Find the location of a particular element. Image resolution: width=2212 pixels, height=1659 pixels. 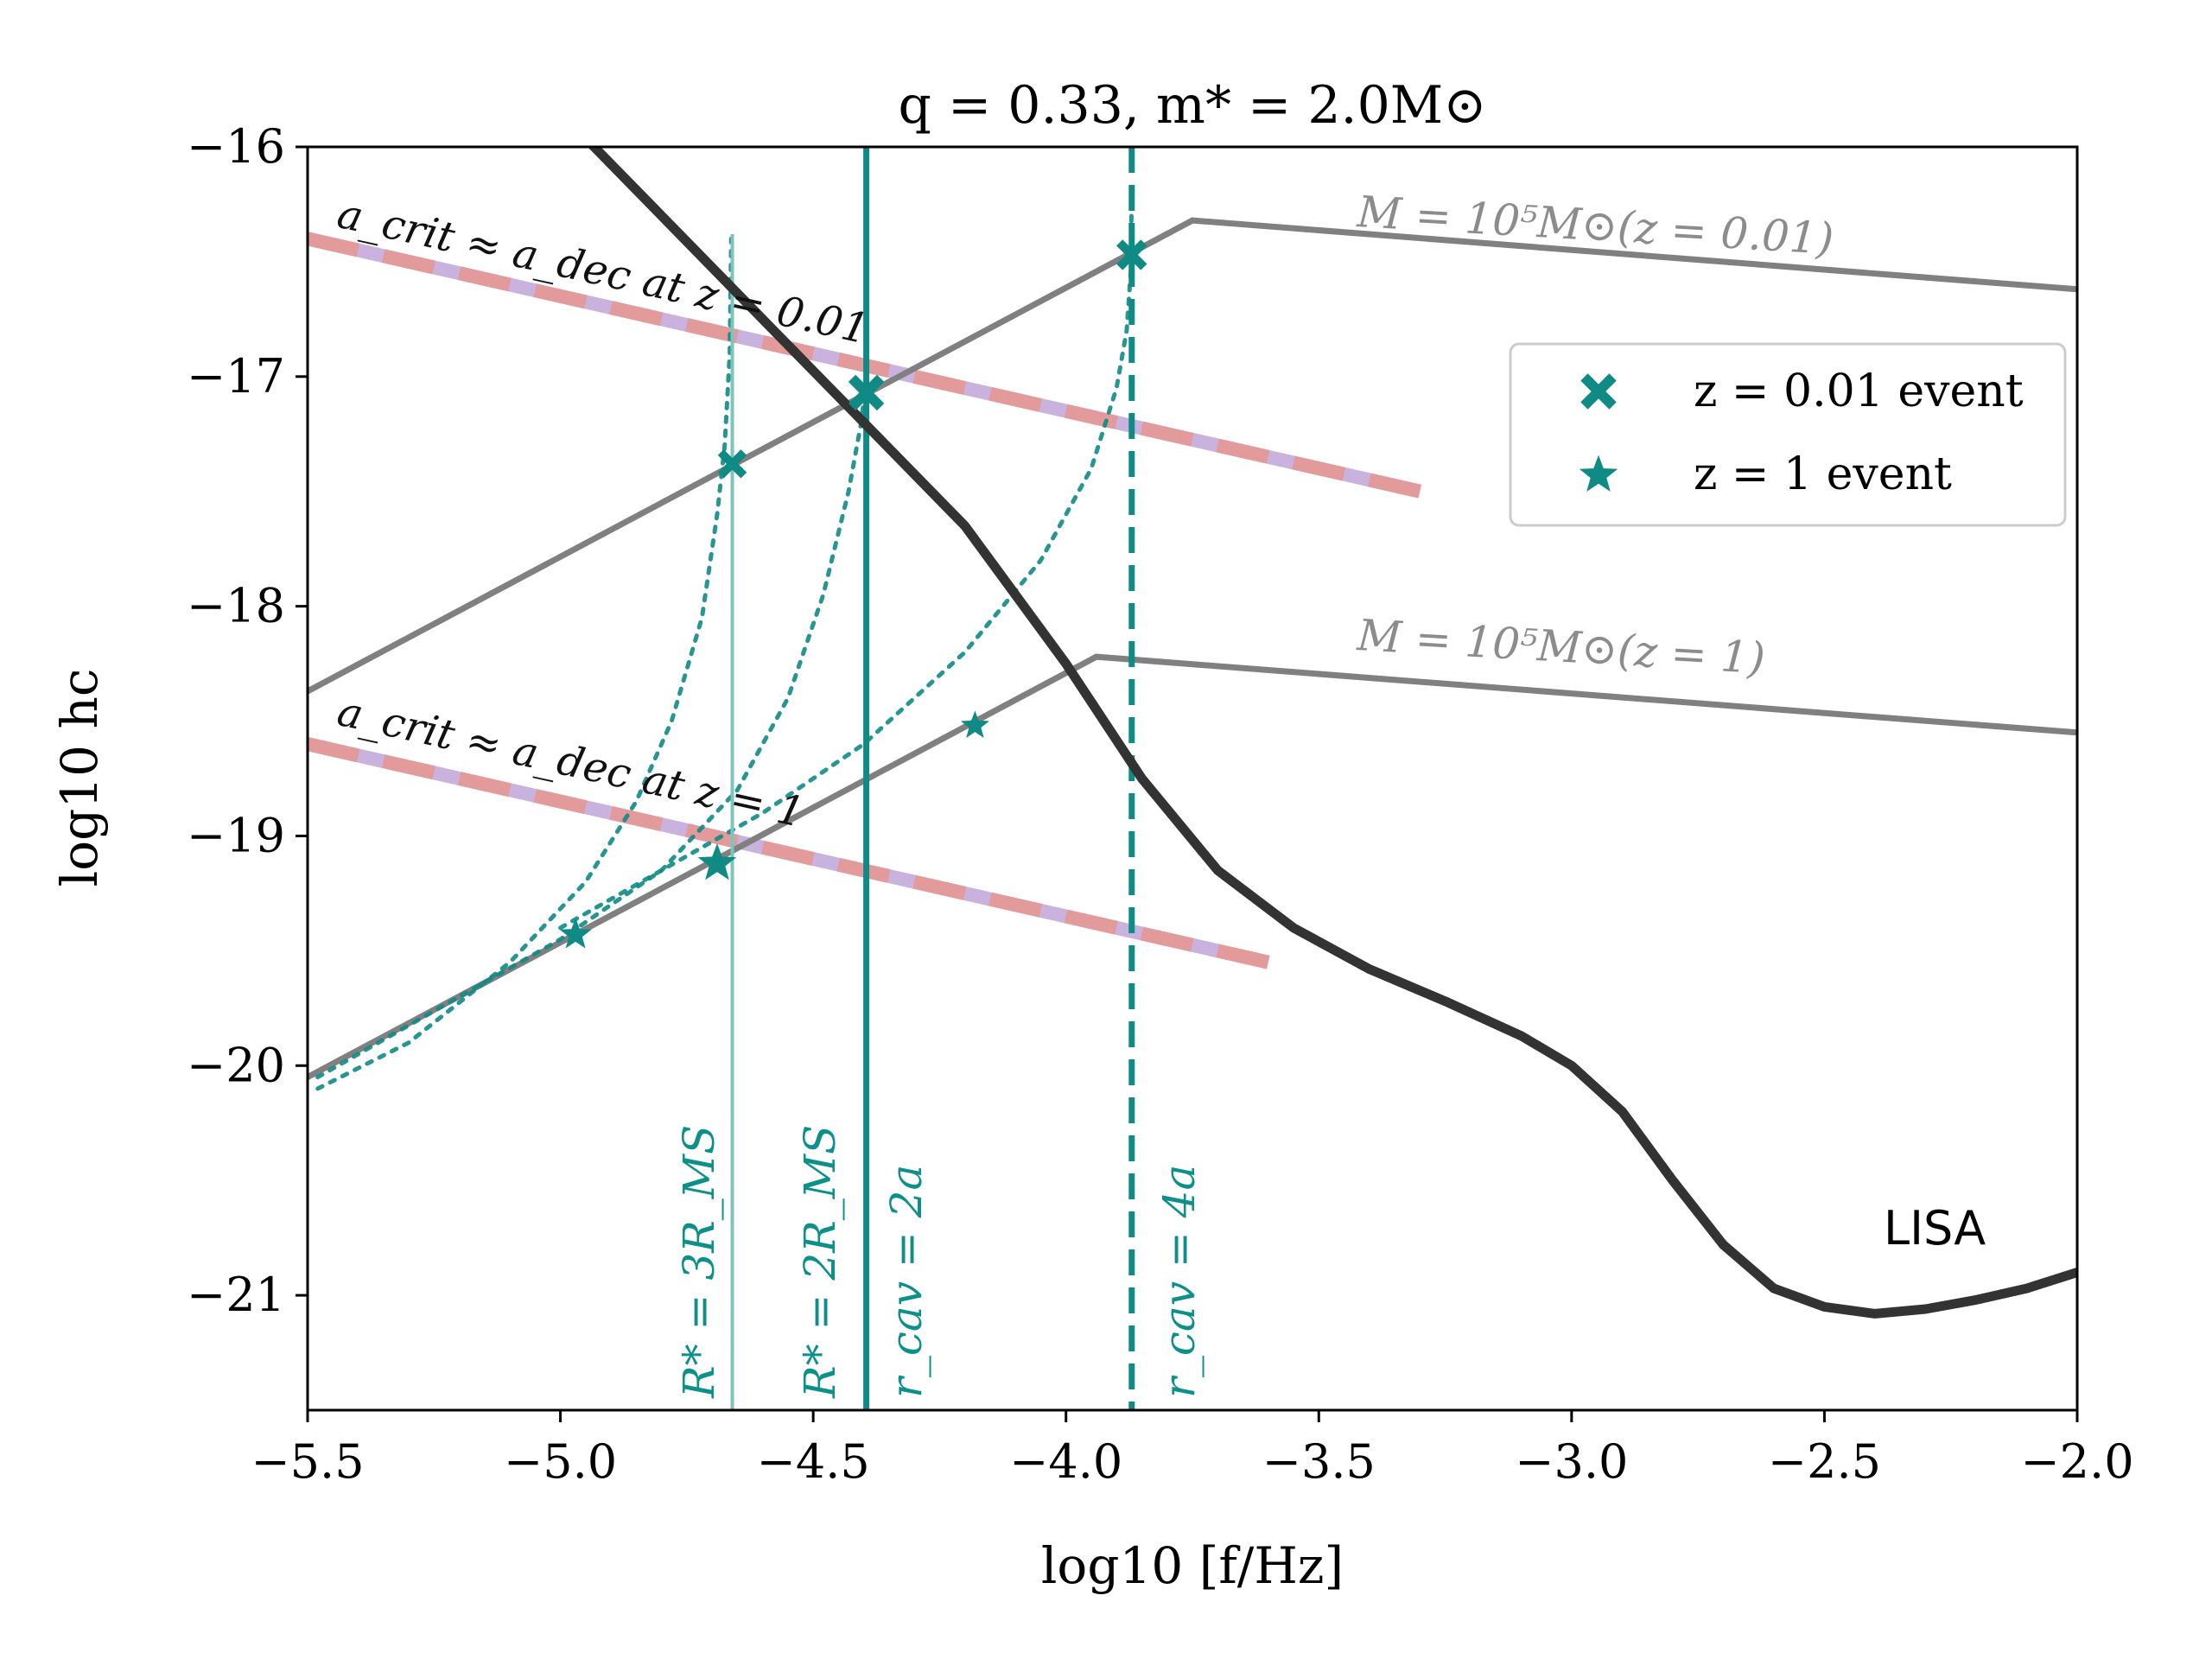

x-tick-label-6: −2.5 is located at coordinates (1824, 1461).